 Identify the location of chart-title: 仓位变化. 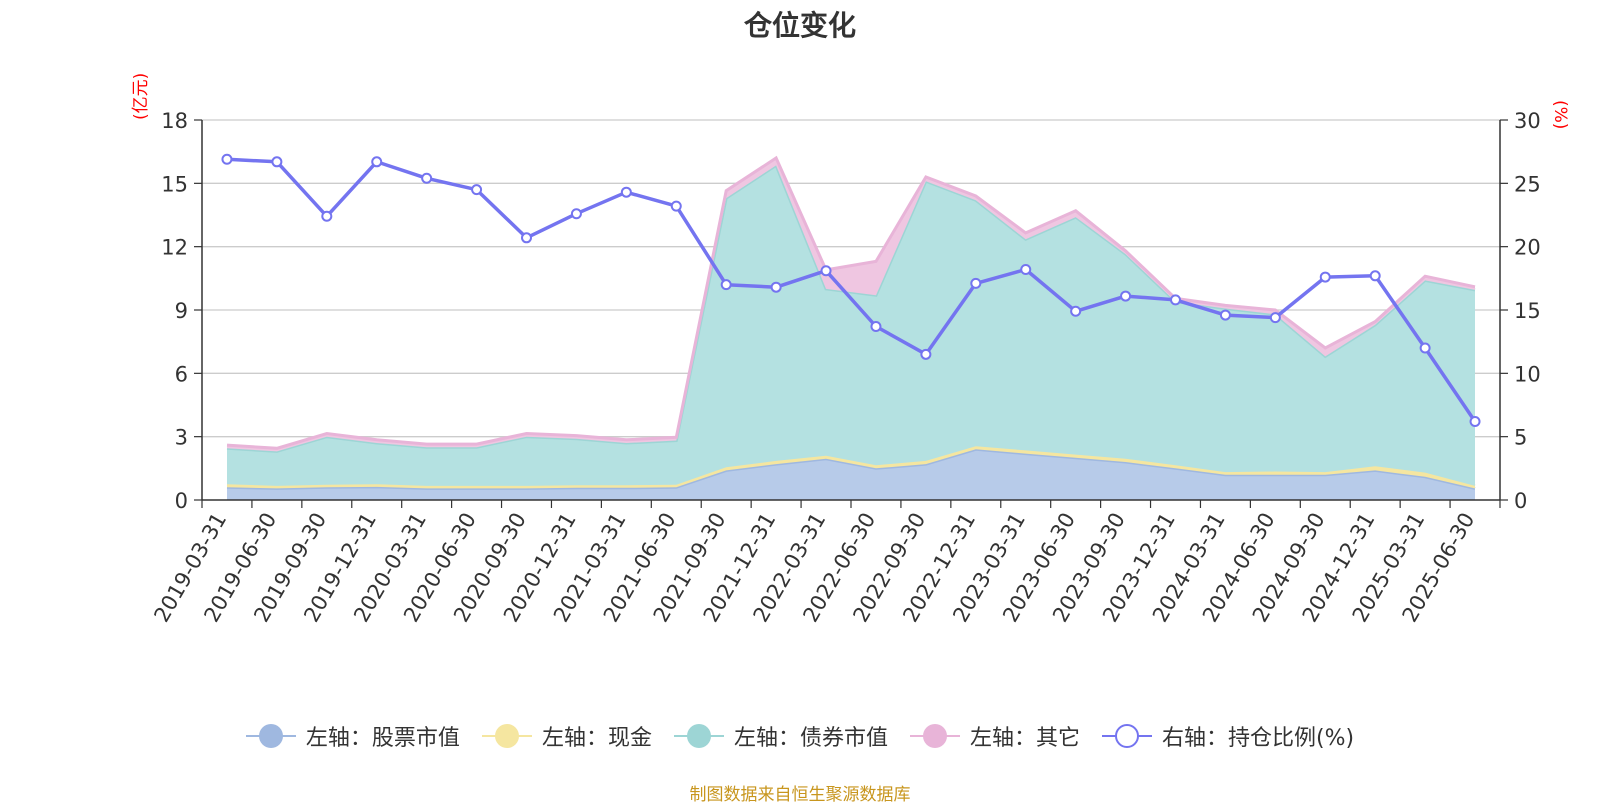
(799, 25).